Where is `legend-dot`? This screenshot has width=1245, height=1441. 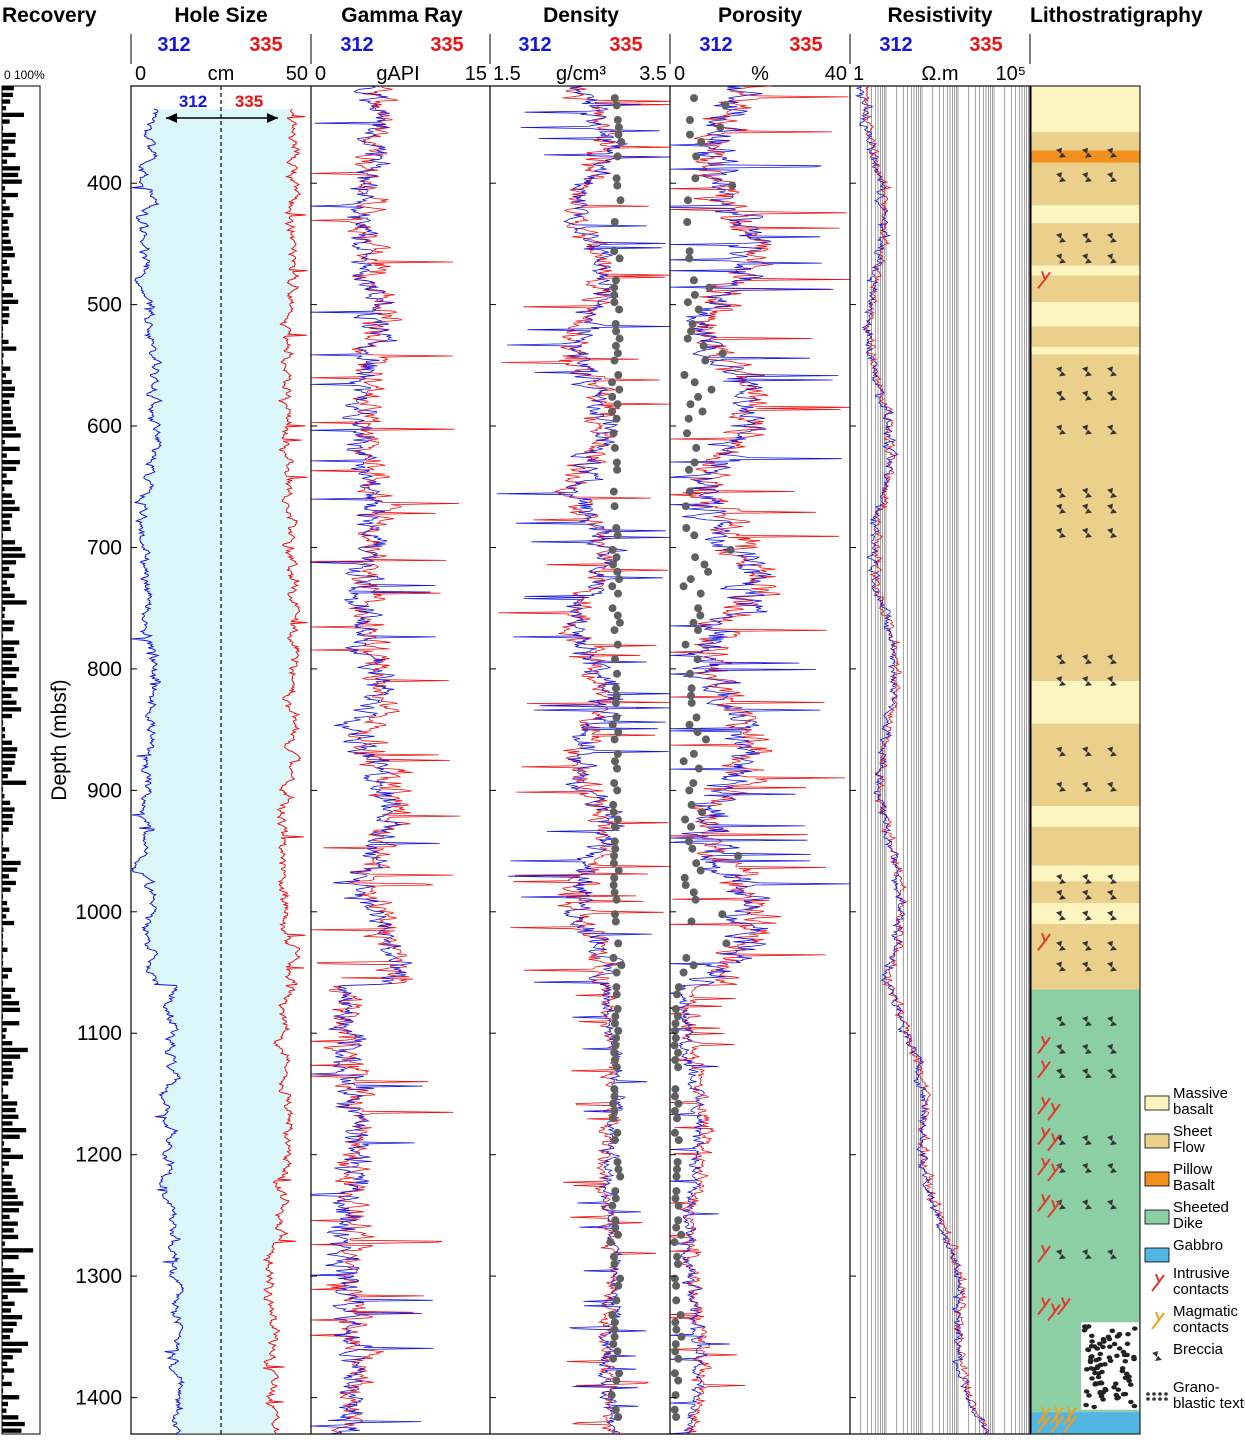
legend-dot is located at coordinates (1166, 1399).